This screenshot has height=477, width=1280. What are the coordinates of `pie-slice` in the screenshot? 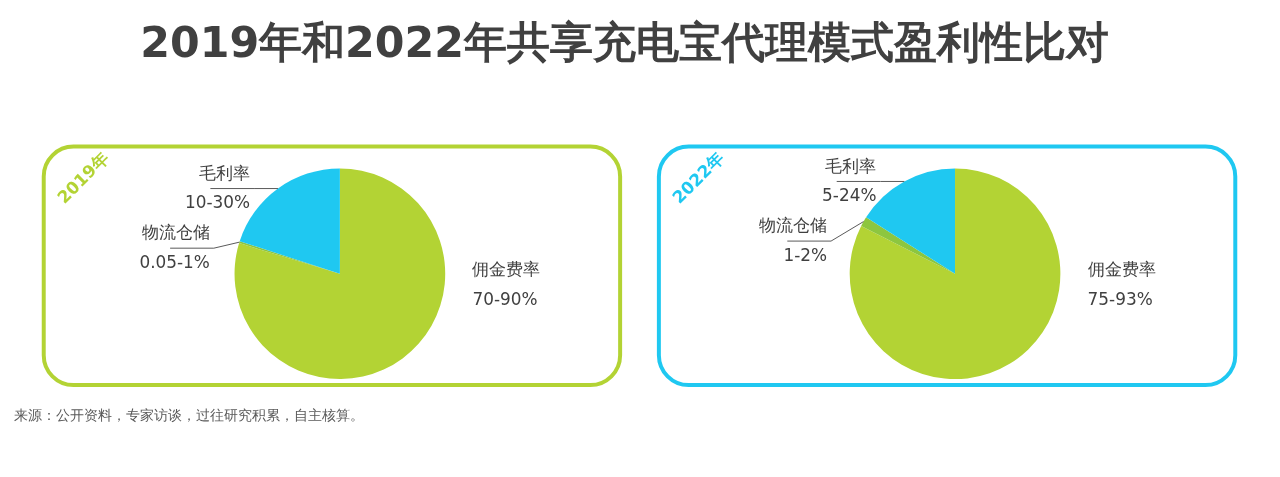 It's located at (908, 245).